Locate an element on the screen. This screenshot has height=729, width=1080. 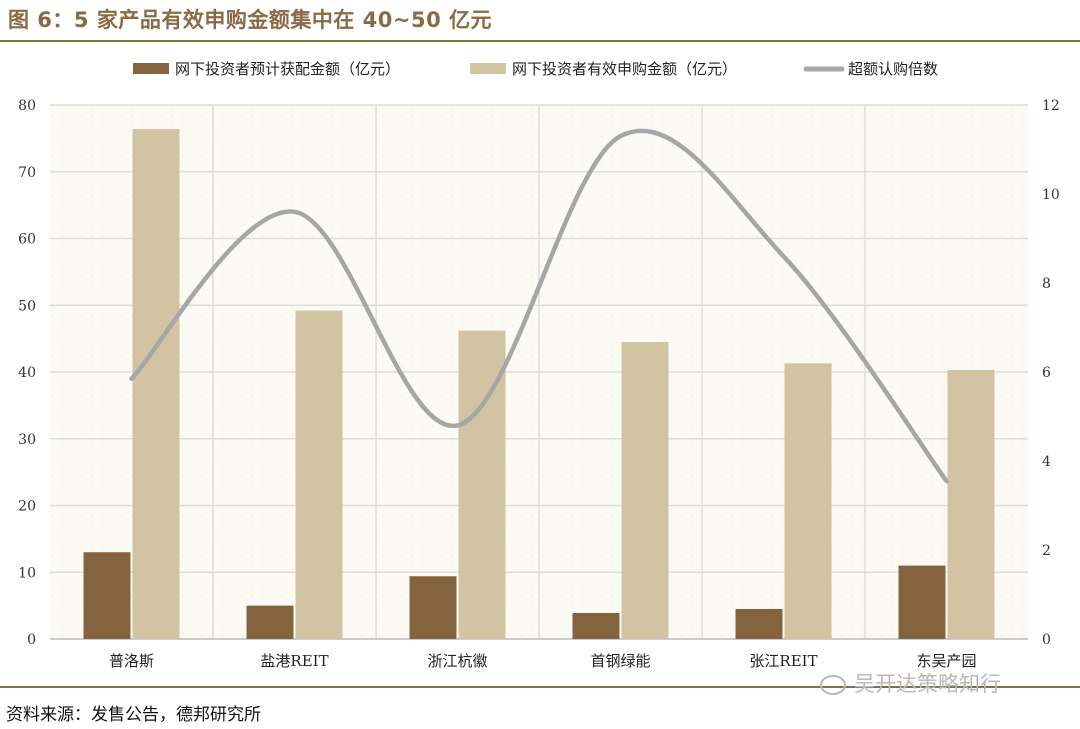
y2-tick-label: 2 is located at coordinates (1046, 551).